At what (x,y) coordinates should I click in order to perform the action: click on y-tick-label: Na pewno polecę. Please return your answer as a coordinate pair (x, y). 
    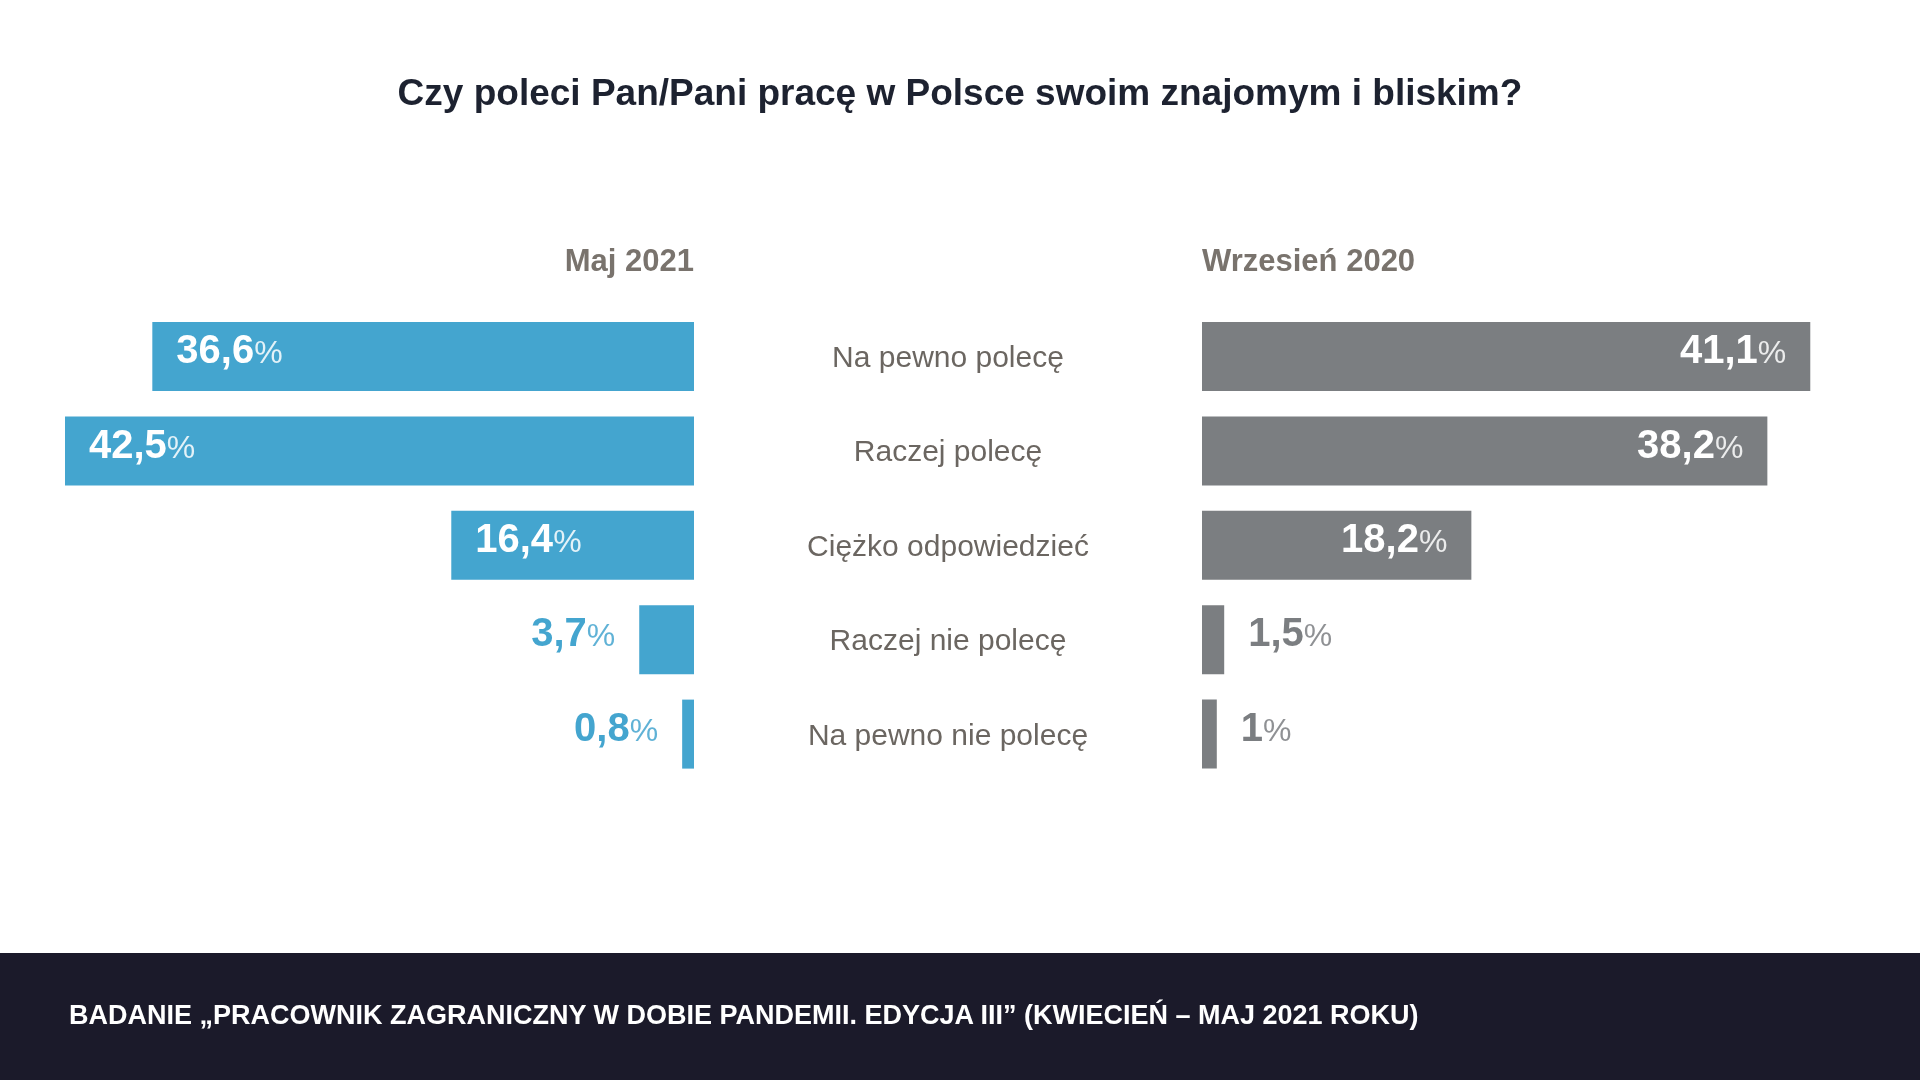
    Looking at the image, I should click on (948, 356).